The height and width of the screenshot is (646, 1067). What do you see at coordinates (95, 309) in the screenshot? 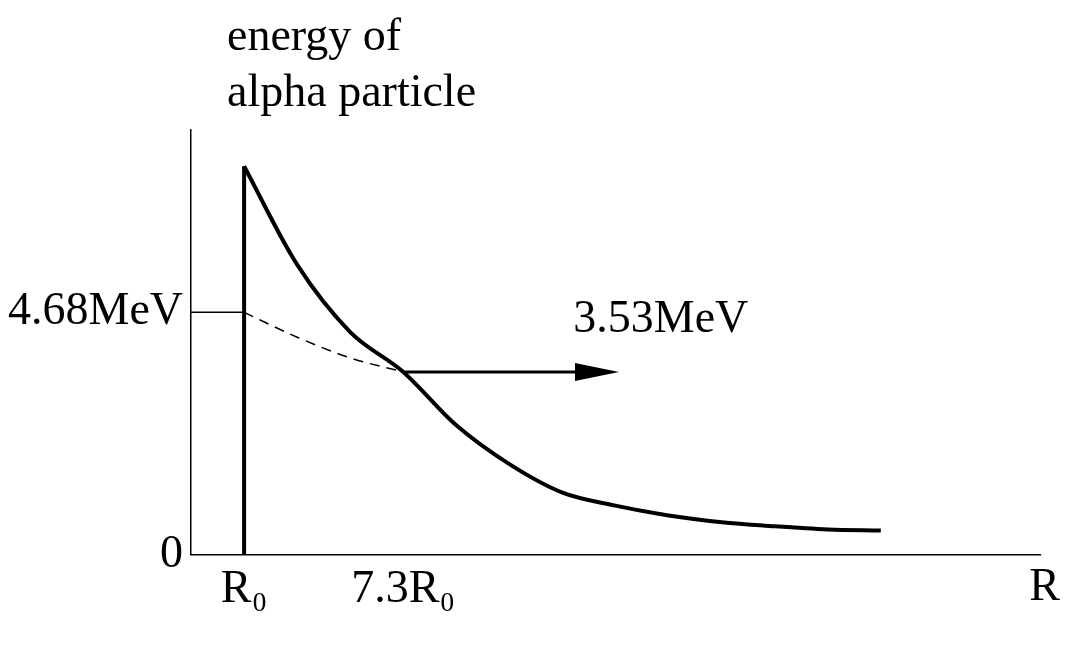
I see `y-tick-label: 4.68MeV` at bounding box center [95, 309].